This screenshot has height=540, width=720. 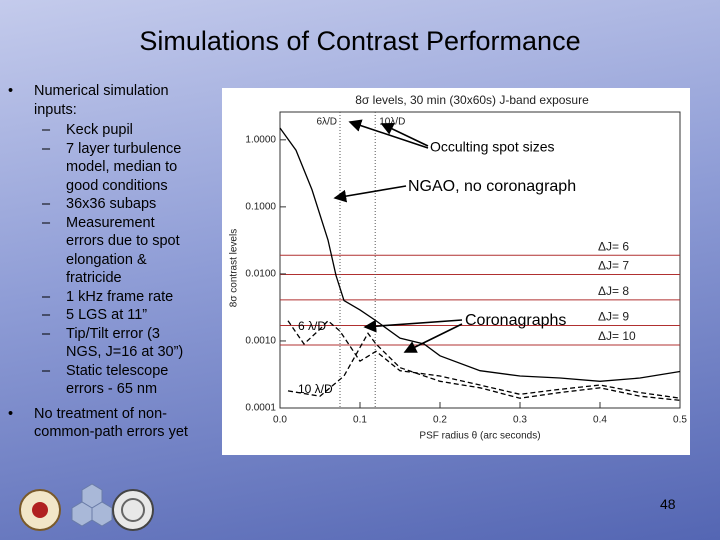 What do you see at coordinates (600, 420) in the screenshot?
I see `x-tick-label: 0.4` at bounding box center [600, 420].